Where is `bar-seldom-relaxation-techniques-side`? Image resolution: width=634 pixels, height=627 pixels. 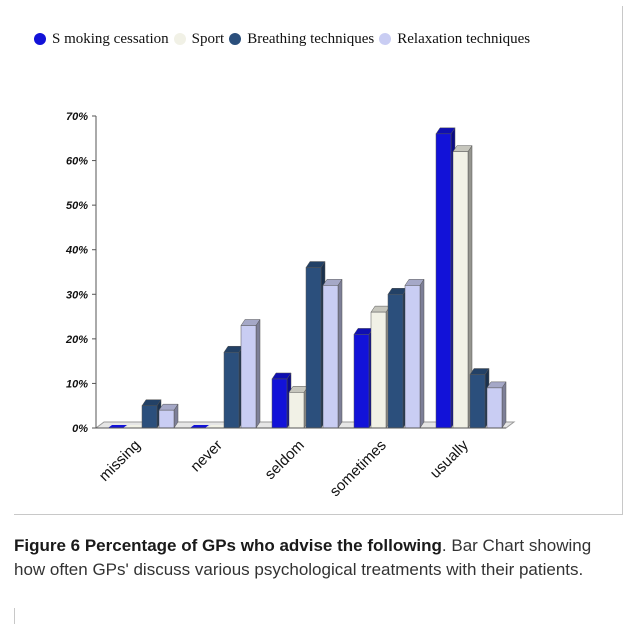 bar-seldom-relaxation-techniques-side is located at coordinates (340, 353).